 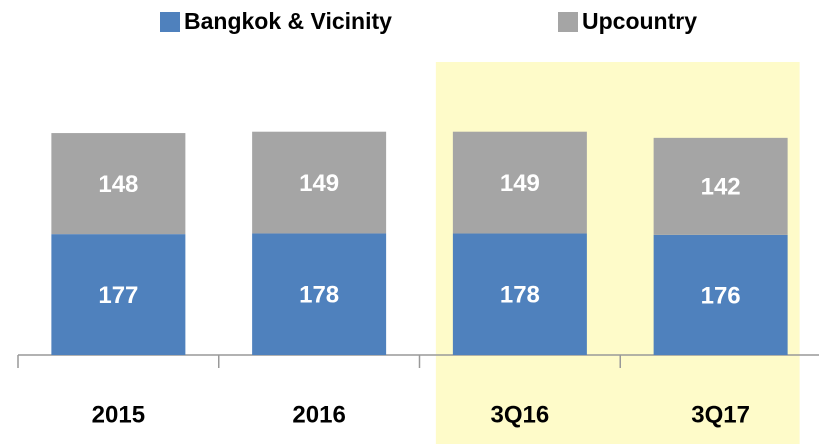 What do you see at coordinates (520, 414) in the screenshot?
I see `x-tick-label: 3Q16` at bounding box center [520, 414].